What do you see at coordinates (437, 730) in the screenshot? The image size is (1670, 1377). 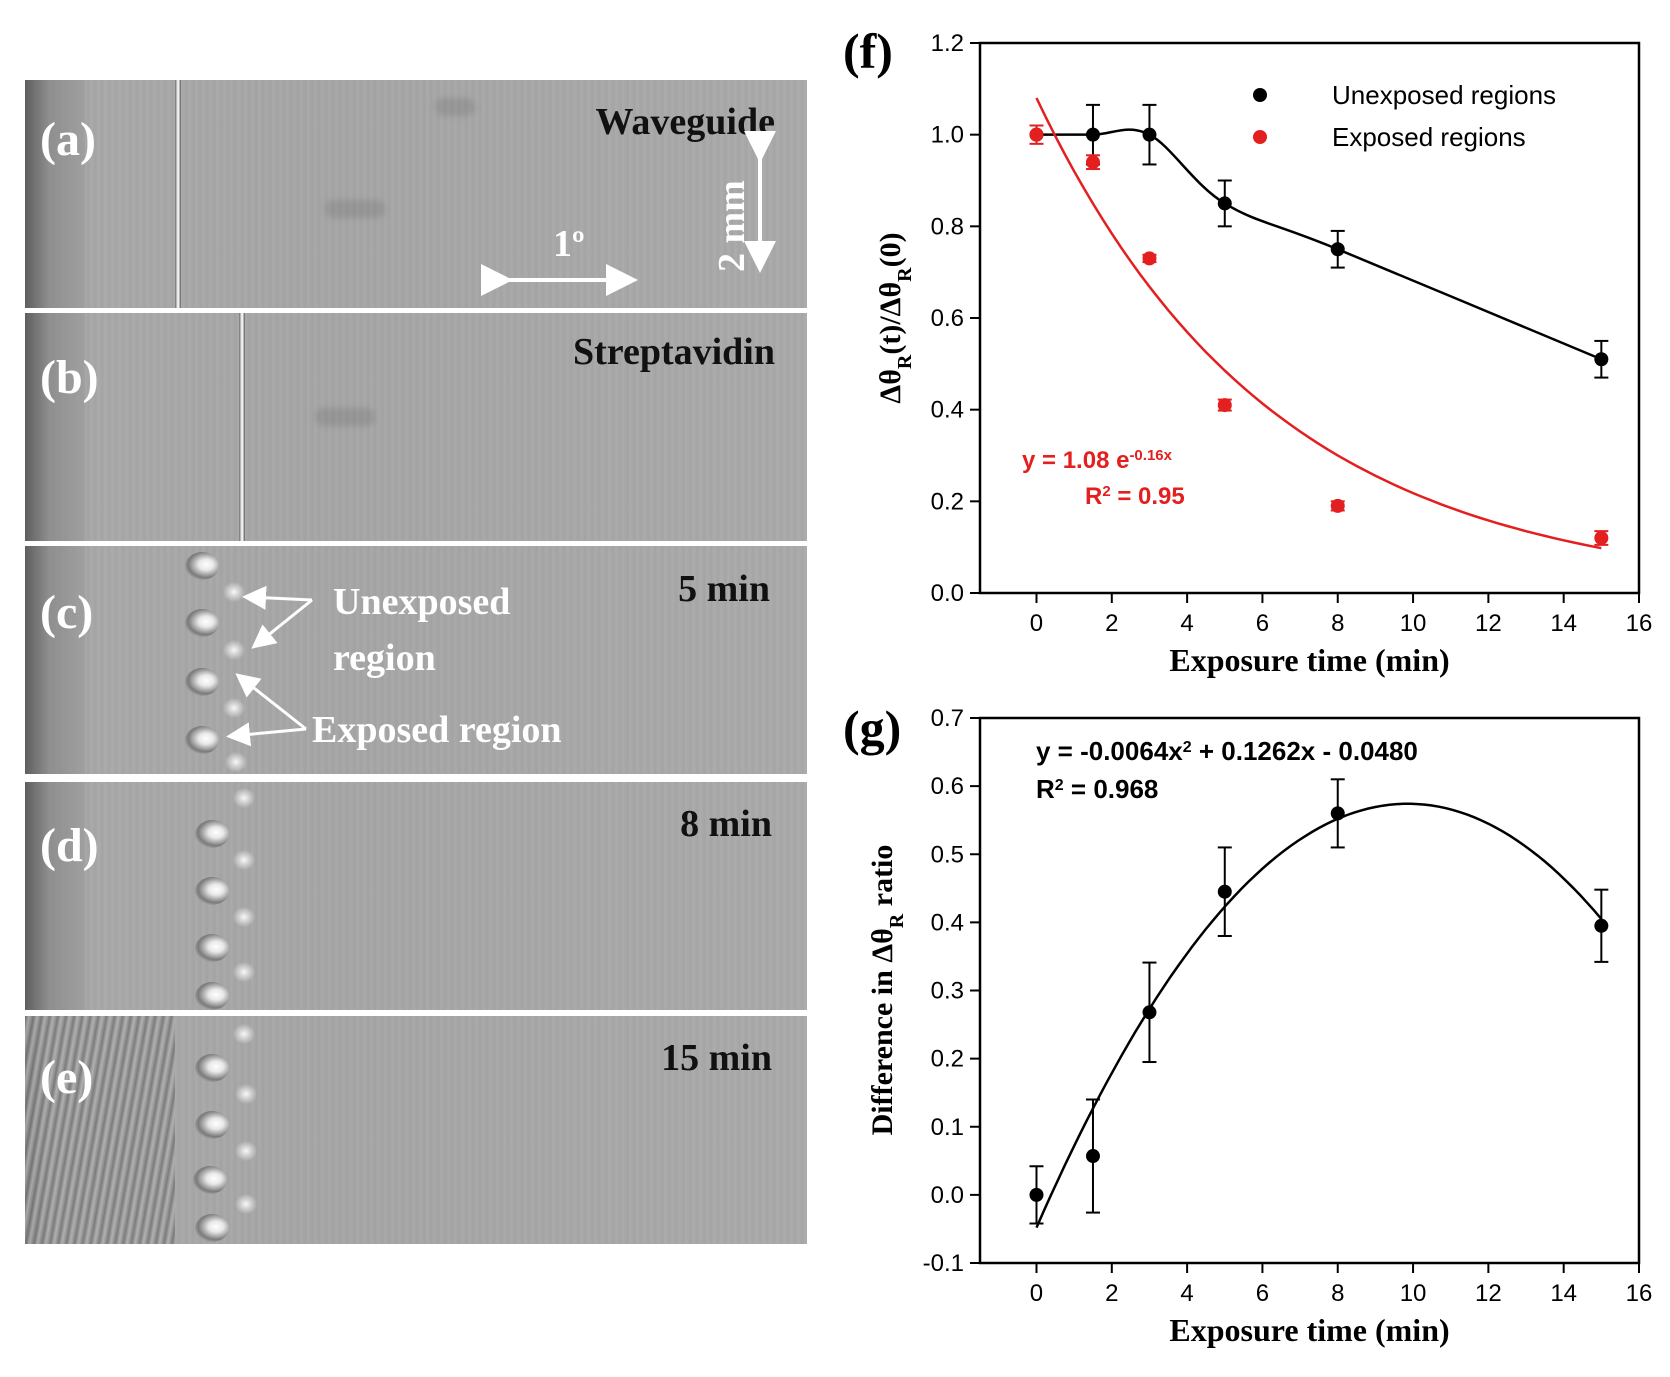 I see `exposed-annotation: Exposed region` at bounding box center [437, 730].